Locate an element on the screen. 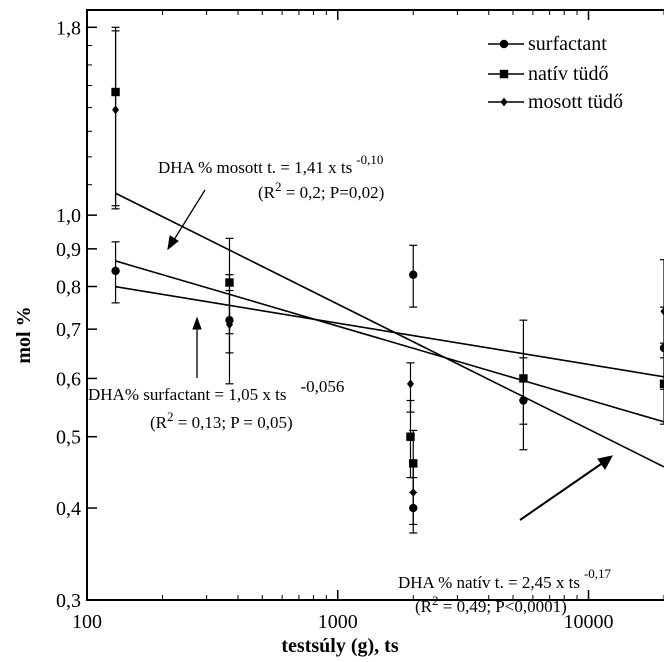  y-tick-label: 0,3 is located at coordinates (68, 601).